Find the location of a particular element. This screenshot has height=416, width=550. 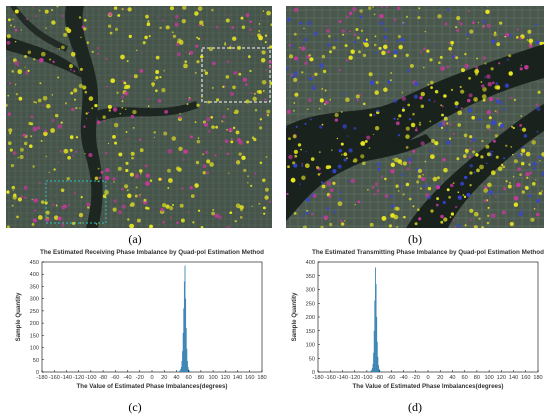

transmitting-xtick-label: 20 is located at coordinates (440, 378).